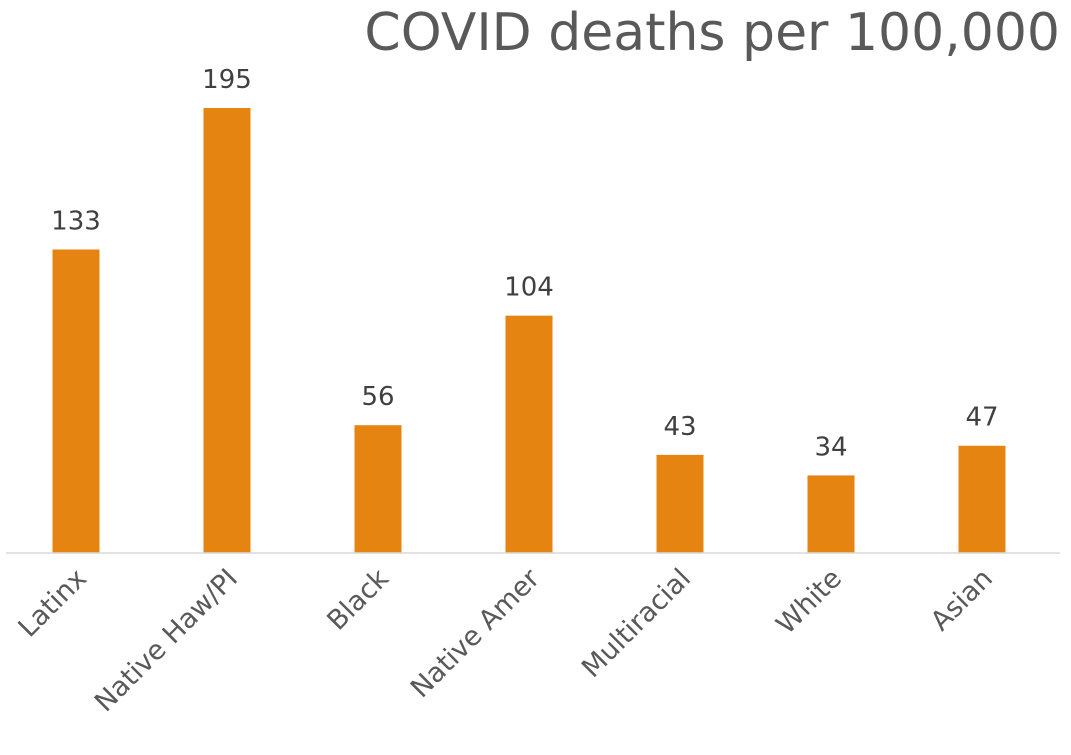 The image size is (1071, 755). I want to click on bar-latinx, so click(76, 401).